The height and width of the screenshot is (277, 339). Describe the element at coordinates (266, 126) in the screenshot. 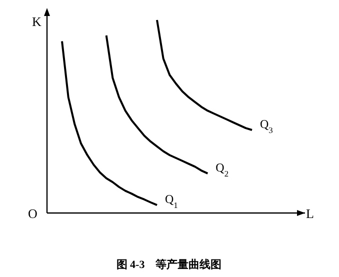

I see `series-label: Q$_{3}$` at that location.